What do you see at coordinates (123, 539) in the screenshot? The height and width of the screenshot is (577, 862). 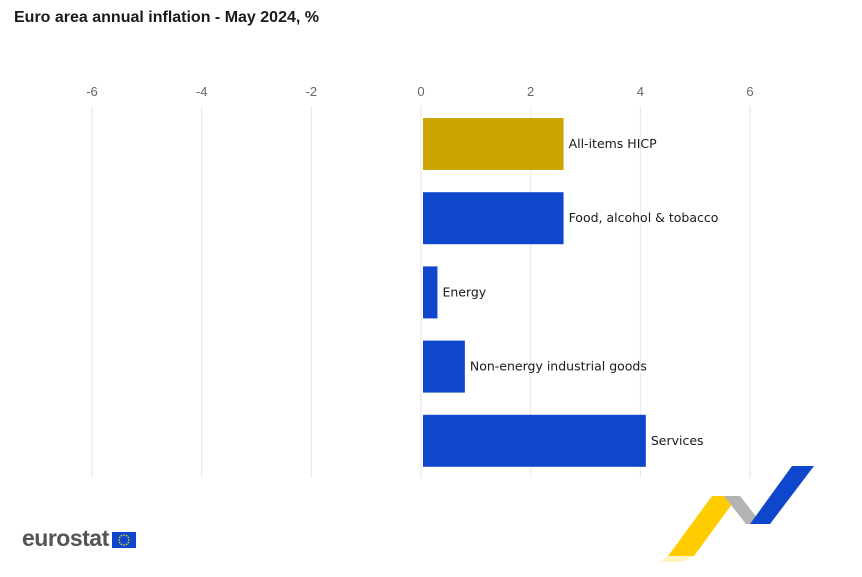 I see `eu-flag-icon` at bounding box center [123, 539].